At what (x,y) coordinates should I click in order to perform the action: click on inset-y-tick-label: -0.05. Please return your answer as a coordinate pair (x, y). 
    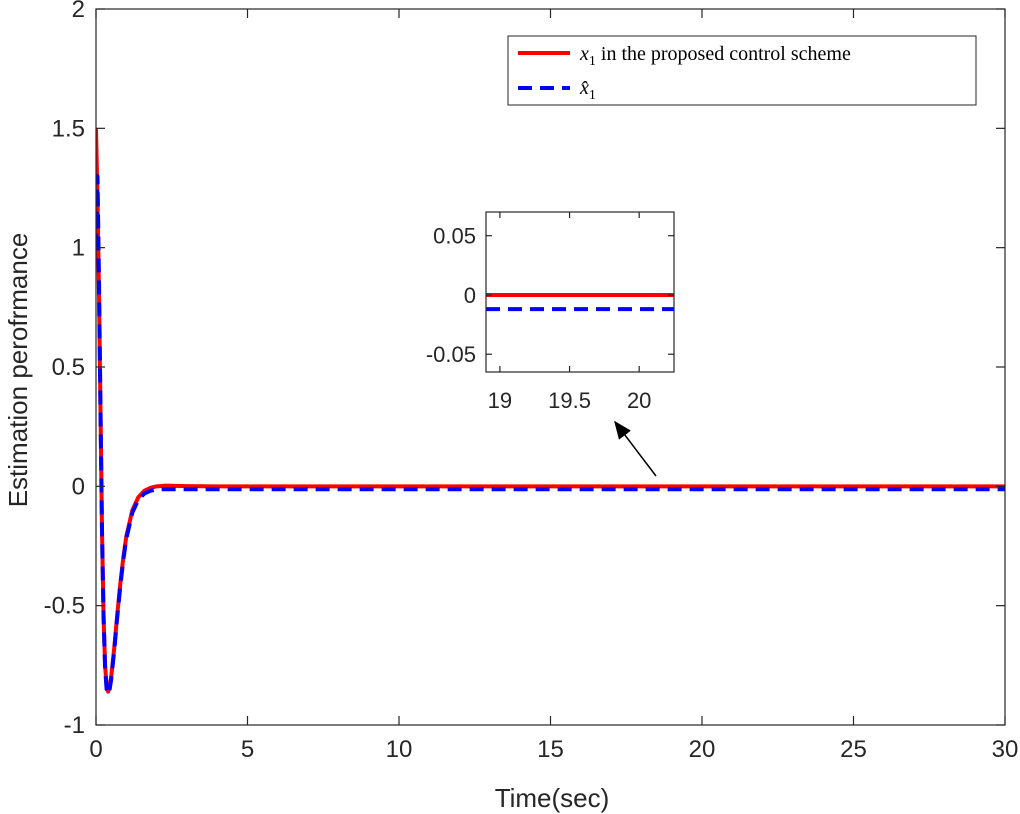
    Looking at the image, I should click on (451, 354).